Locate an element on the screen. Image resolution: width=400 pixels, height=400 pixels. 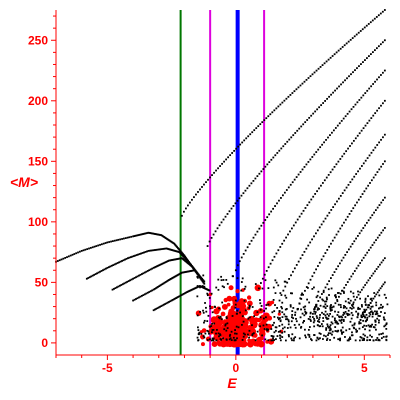
x-axis-title: E is located at coordinates (232, 383).